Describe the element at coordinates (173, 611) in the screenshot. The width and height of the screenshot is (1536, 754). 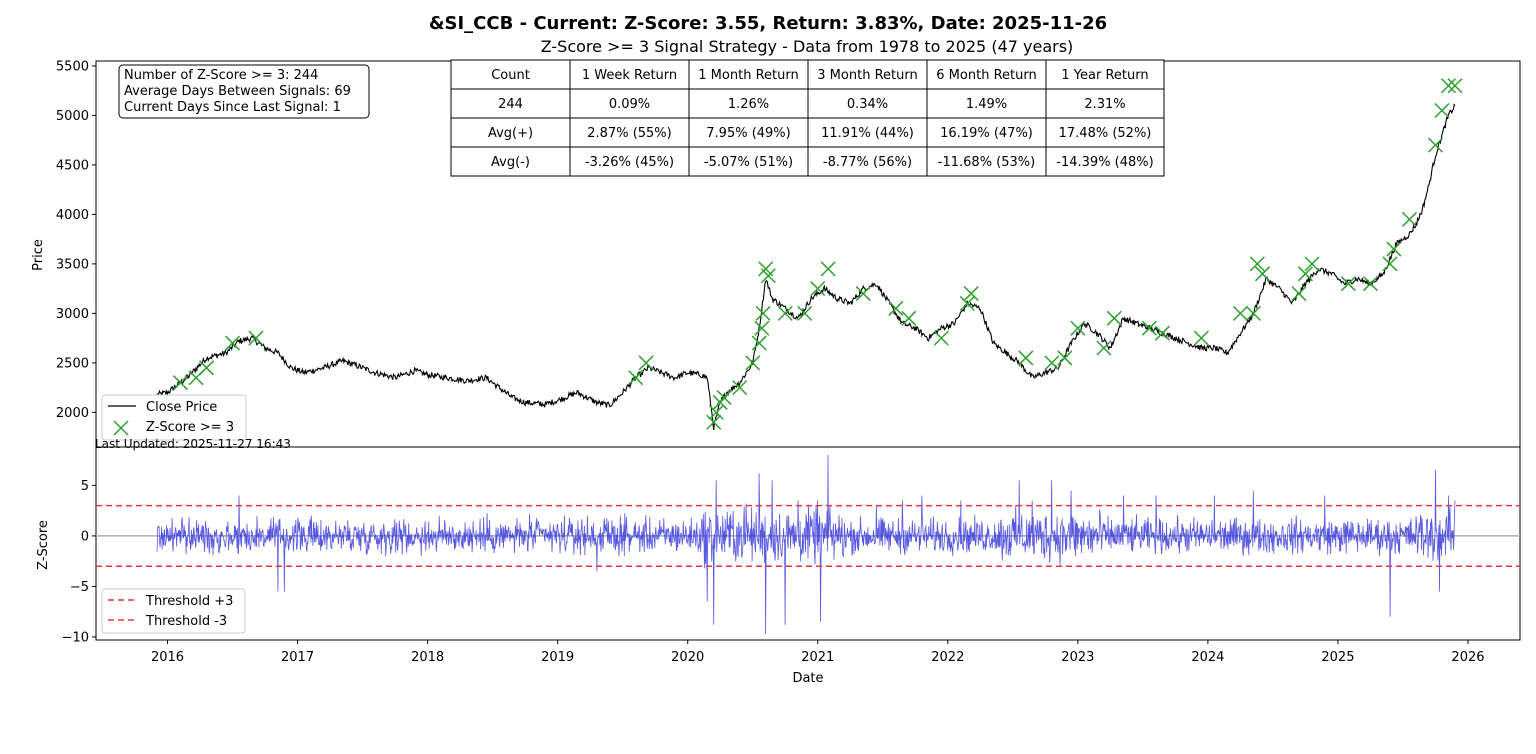
I see `zscore-legend: Threshold +3 Threshold -3` at that location.